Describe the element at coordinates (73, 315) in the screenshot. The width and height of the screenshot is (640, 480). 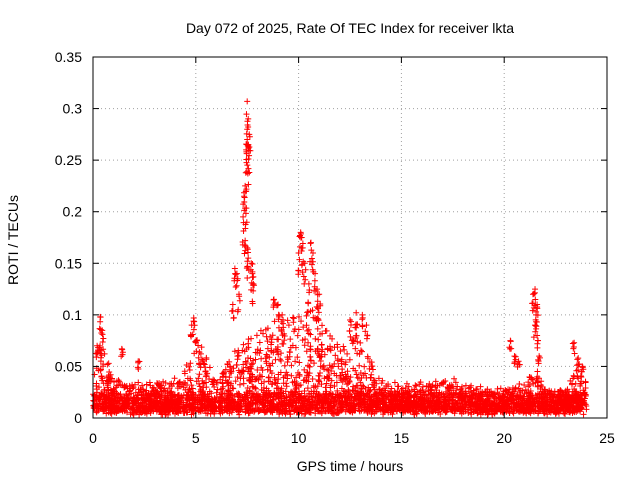
I see `y-tick-label: 0.1` at that location.